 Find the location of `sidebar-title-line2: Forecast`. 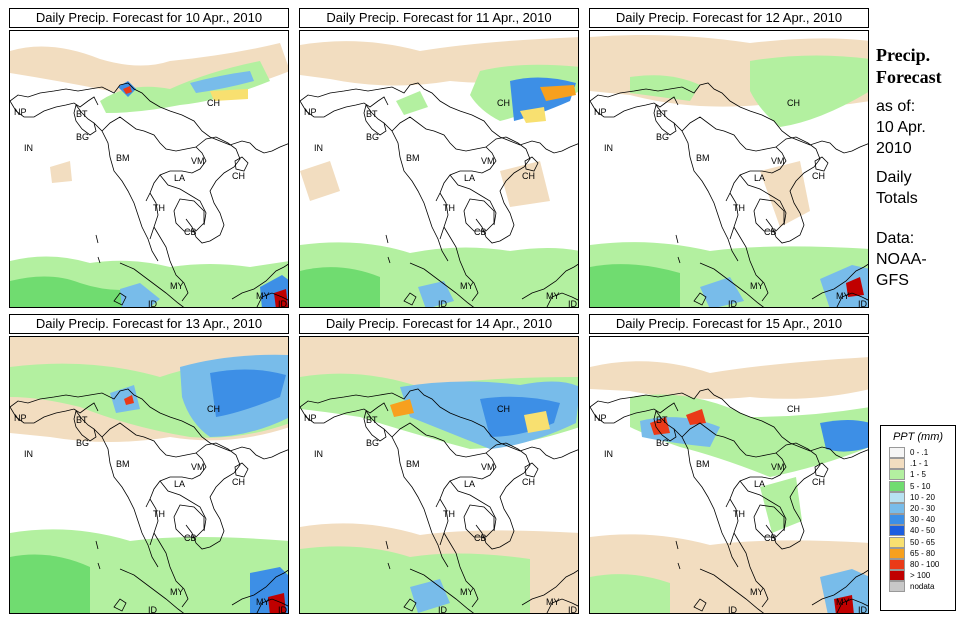

sidebar-title-line2: Forecast is located at coordinates (909, 77).